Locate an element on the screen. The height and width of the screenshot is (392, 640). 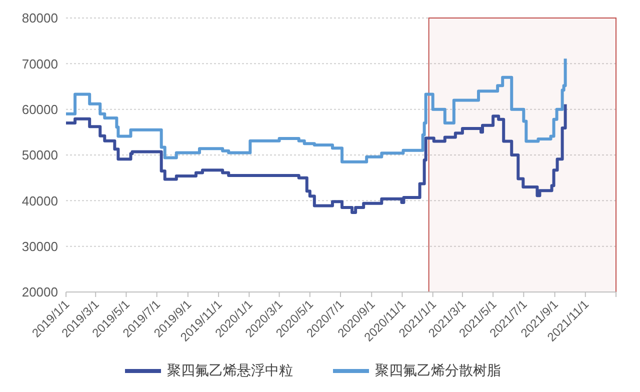
y-tick-label: 60000 is located at coordinates (40, 109).